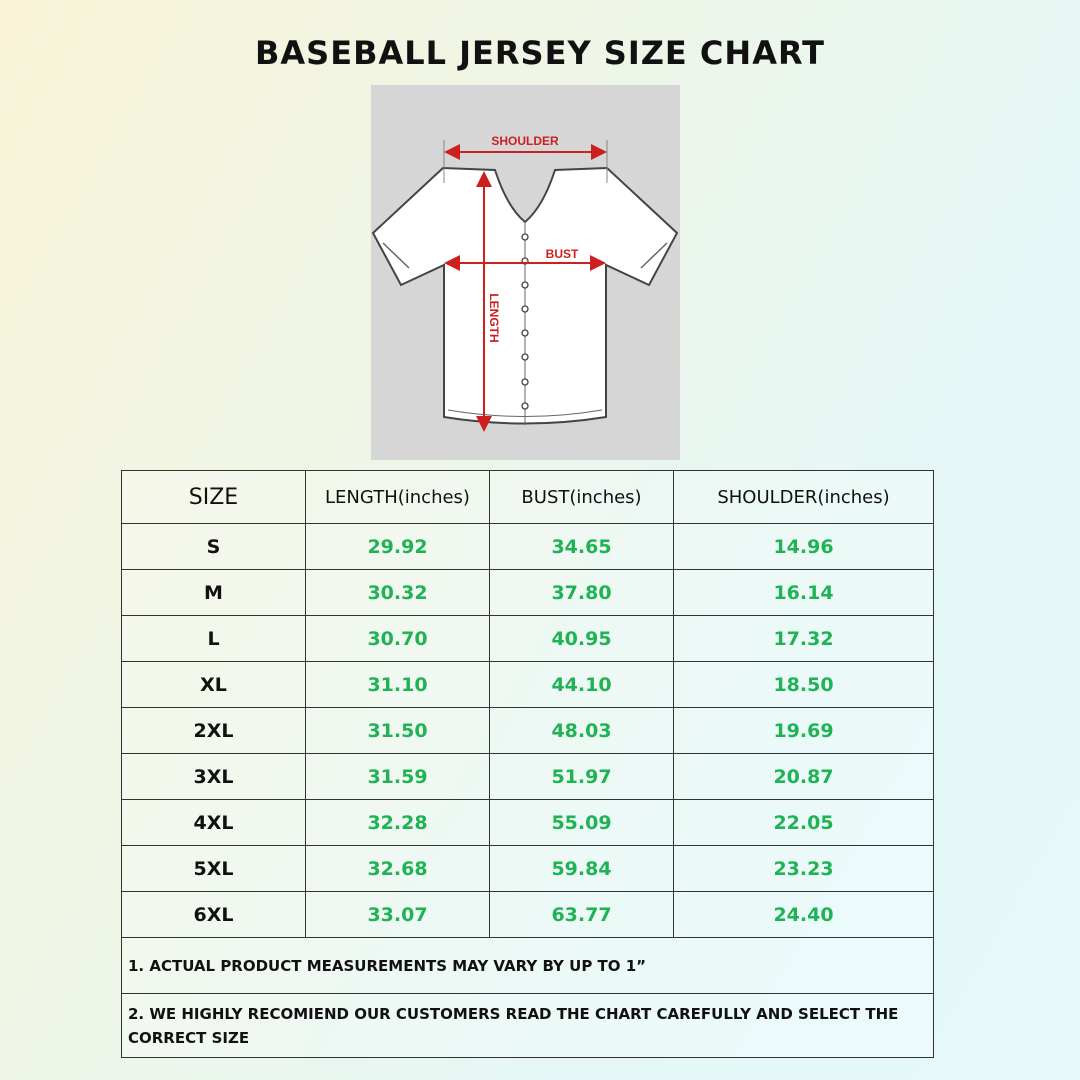 This screenshot has width=1080, height=1080. What do you see at coordinates (803, 776) in the screenshot?
I see `value-cell: 20.87` at bounding box center [803, 776].